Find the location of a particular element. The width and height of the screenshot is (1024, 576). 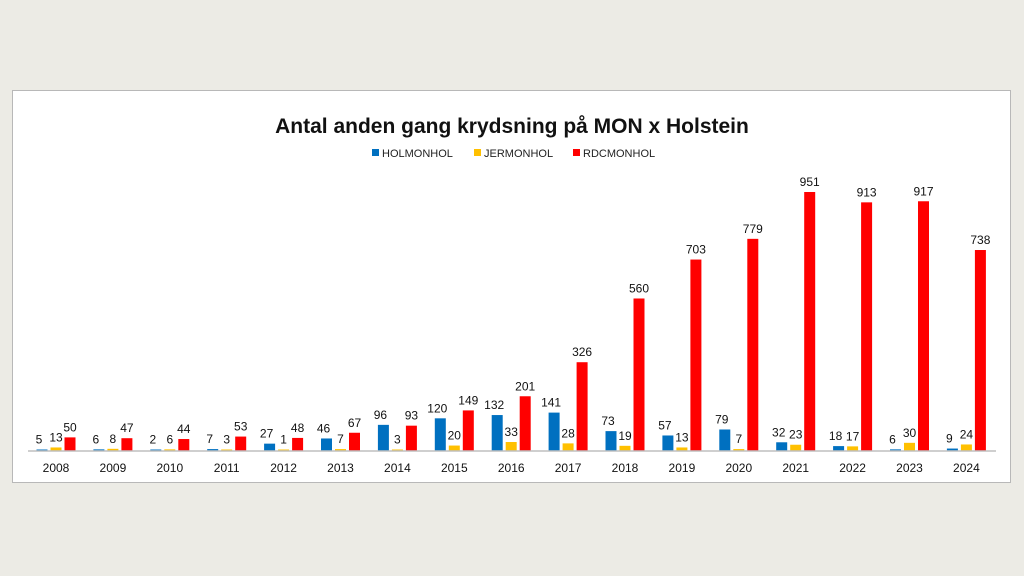

data-label: 120 is located at coordinates (437, 408).